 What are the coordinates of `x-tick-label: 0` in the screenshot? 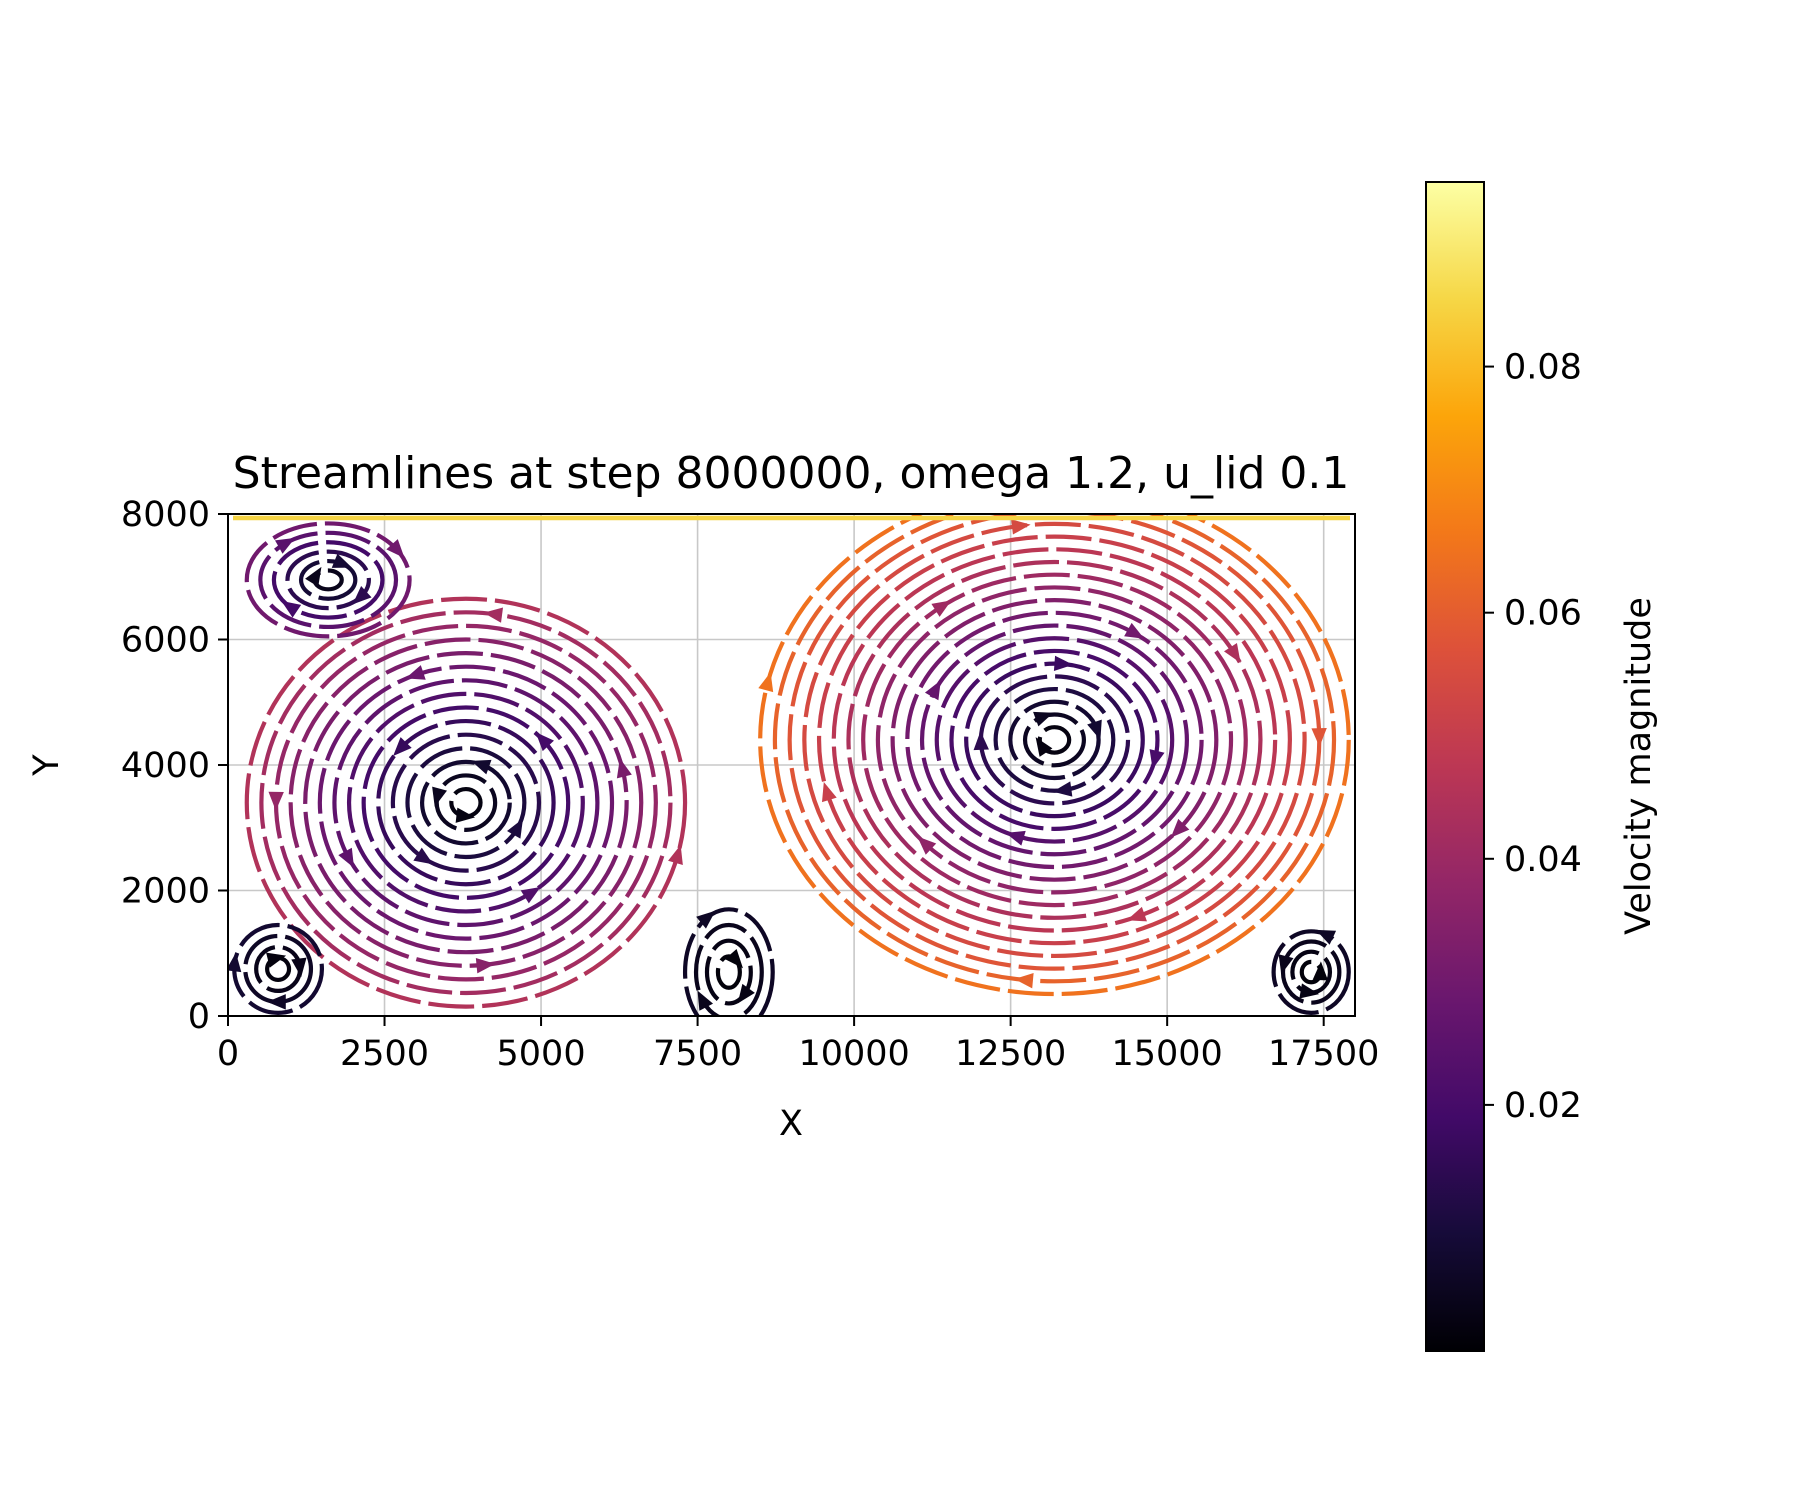 It's located at (228, 1054).